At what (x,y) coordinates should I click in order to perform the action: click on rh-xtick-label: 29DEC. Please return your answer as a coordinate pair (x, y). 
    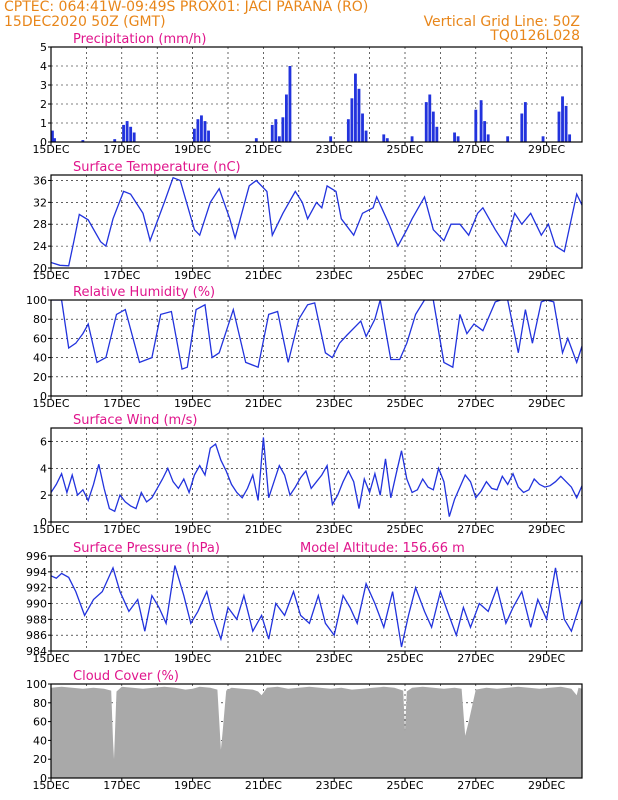
    Looking at the image, I should click on (546, 403).